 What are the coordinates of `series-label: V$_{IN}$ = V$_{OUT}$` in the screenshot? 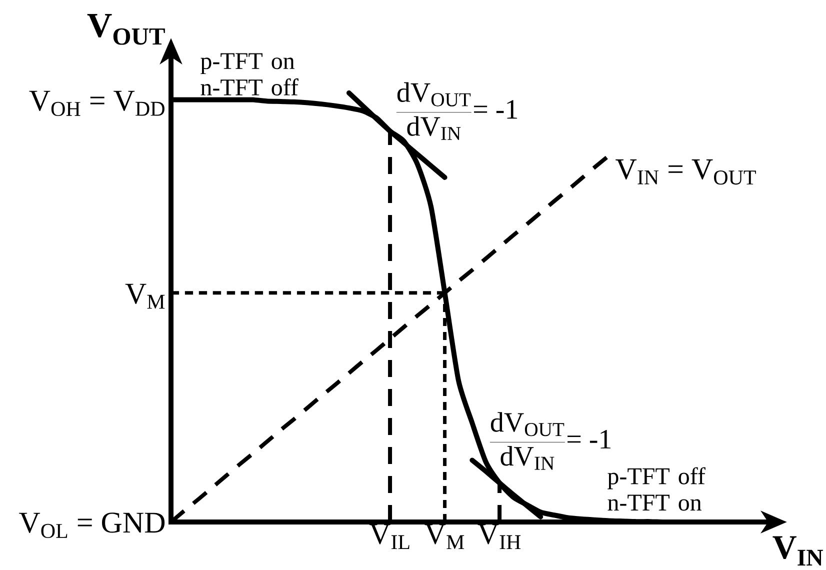 It's located at (686, 172).